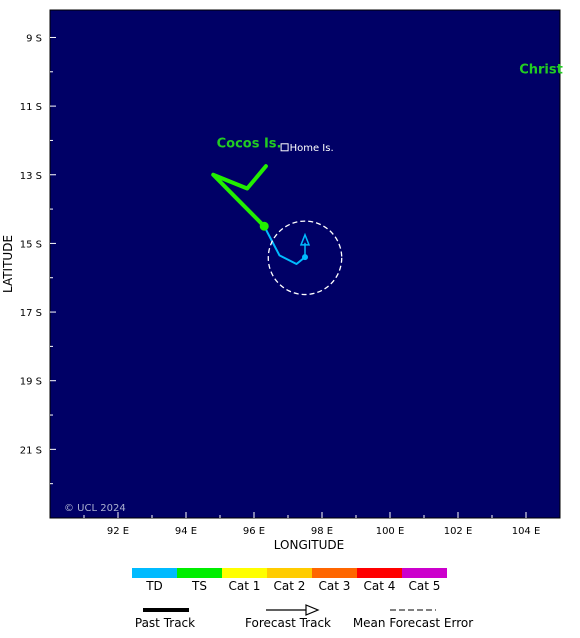 This screenshot has width=580, height=638. I want to click on y-axis-title: LATITUDE, so click(8, 264).